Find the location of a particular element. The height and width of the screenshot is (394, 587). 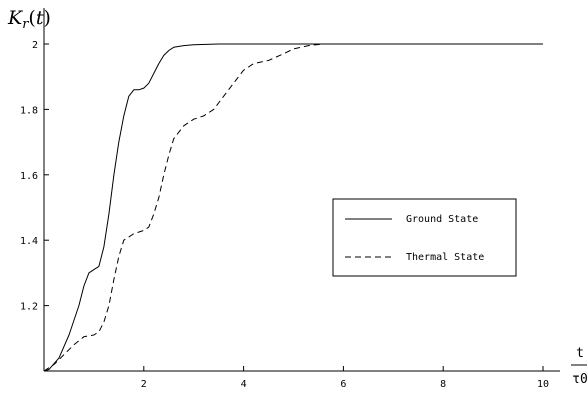

y-ticks: 1.2 1.4 1.6 1.8 2 is located at coordinates (34, 176).